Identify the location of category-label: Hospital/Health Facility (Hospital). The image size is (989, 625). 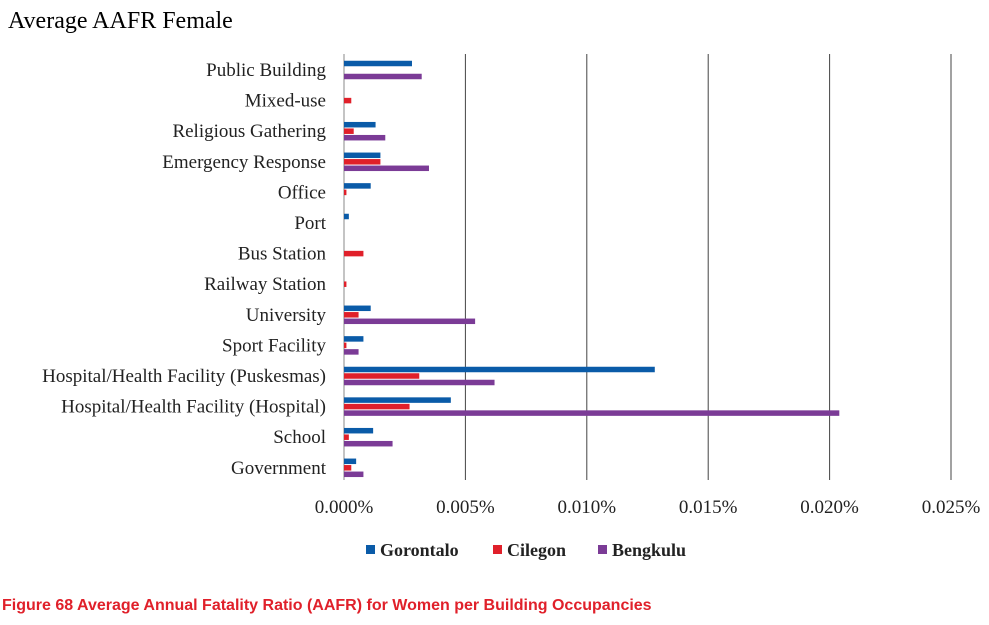
(193, 407).